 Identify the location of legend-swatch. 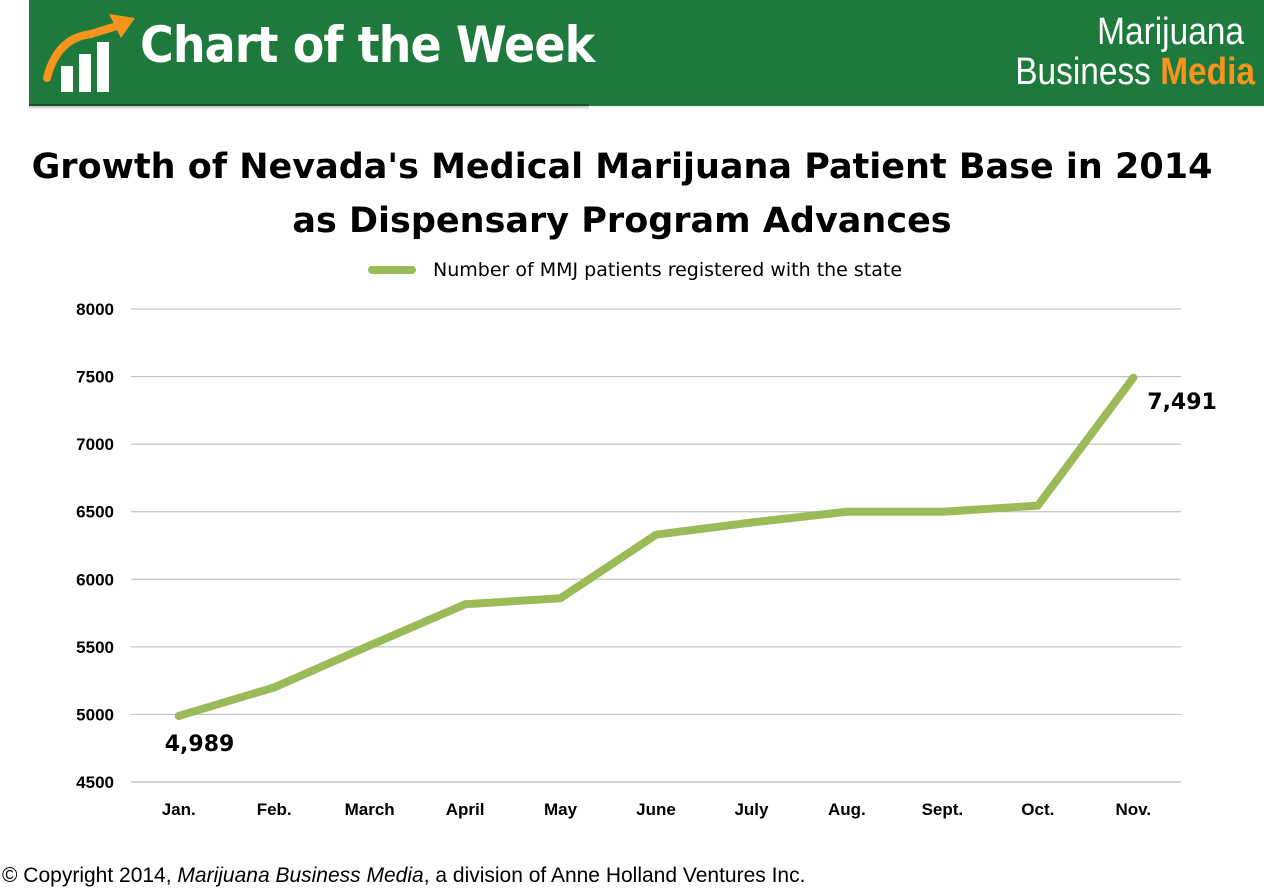
(392, 270).